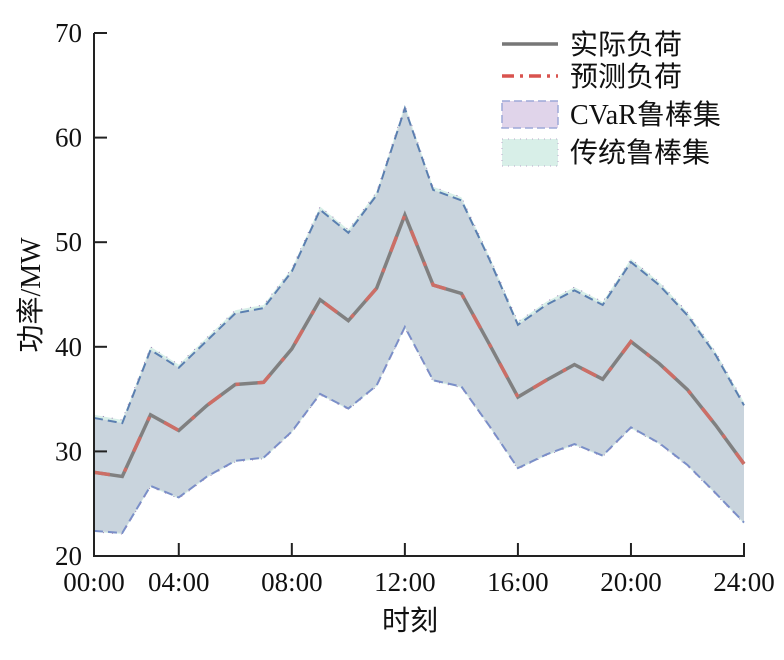 The image size is (784, 660). What do you see at coordinates (68, 33) in the screenshot?
I see `y-tick-label: 70` at bounding box center [68, 33].